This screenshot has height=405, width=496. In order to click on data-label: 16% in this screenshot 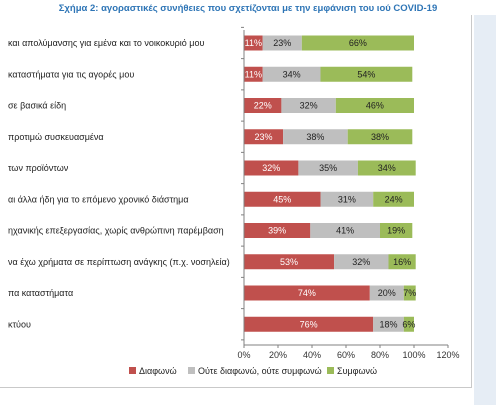, I will do `click(402, 262)`.